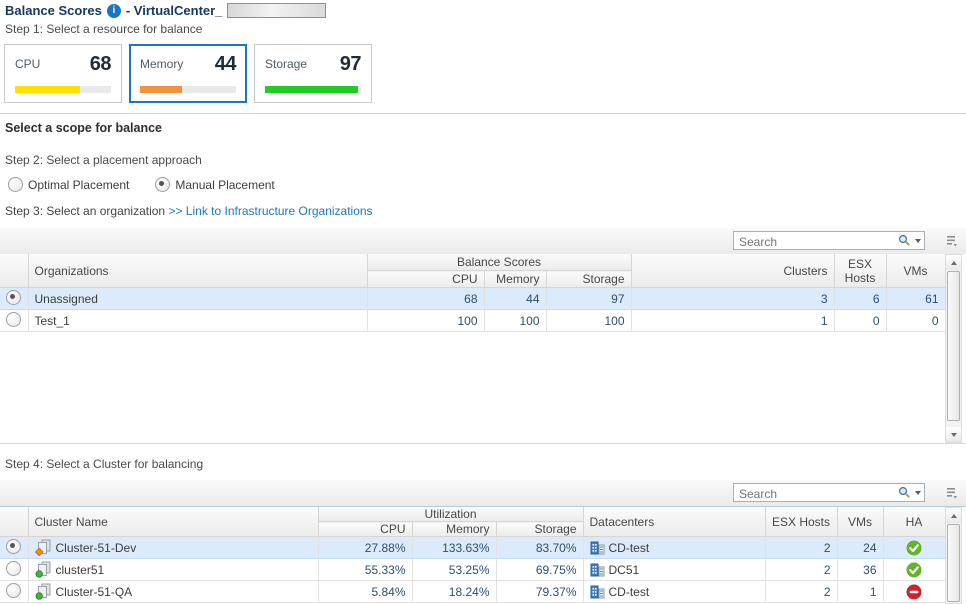  Describe the element at coordinates (80, 569) in the screenshot. I see `cluster-name-cell: cluster51` at that location.